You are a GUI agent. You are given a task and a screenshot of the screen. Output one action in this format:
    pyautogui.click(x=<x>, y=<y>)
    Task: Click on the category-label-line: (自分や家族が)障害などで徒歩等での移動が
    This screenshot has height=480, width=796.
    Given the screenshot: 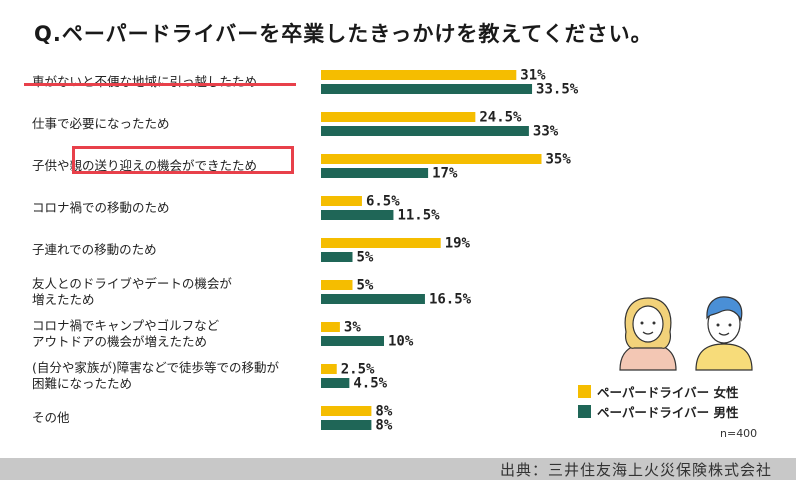 What is the action you would take?
    pyautogui.click(x=156, y=367)
    